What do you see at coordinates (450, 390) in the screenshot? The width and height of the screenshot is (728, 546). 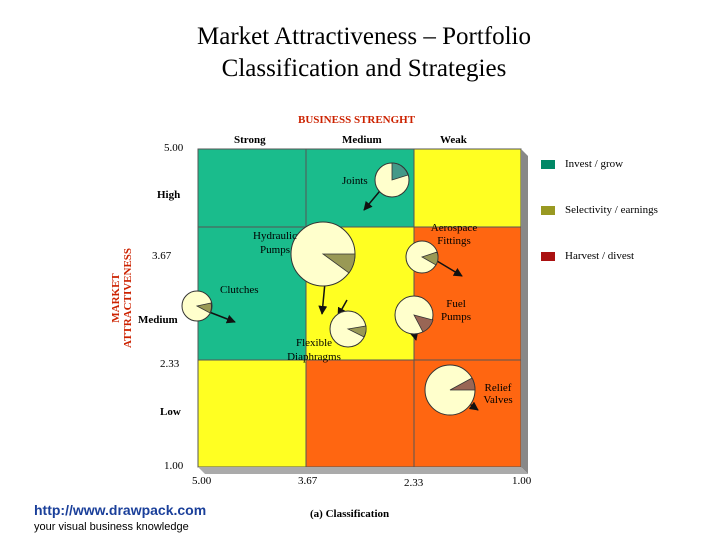 I see `pie-relief-valves` at bounding box center [450, 390].